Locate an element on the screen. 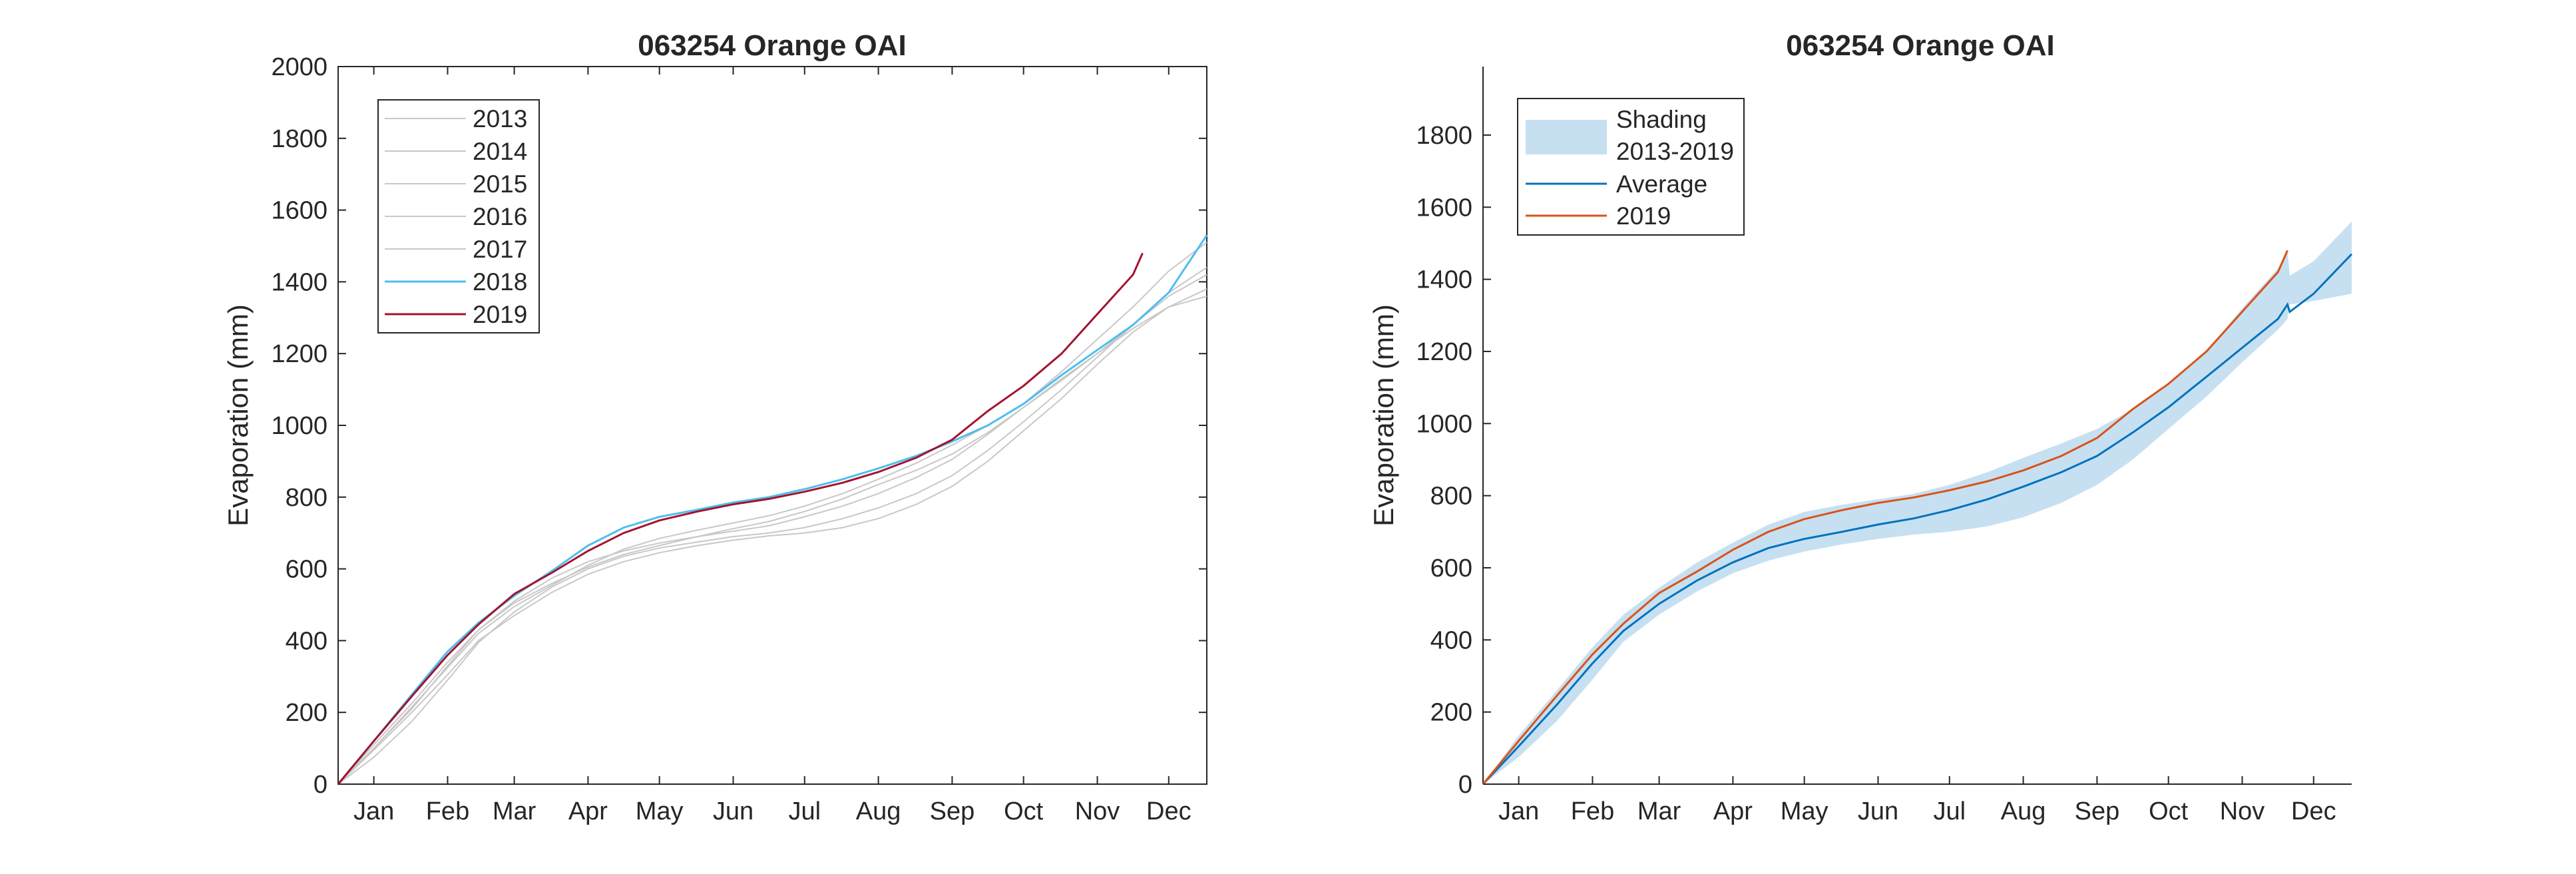 The width and height of the screenshot is (2576, 874). legend-label-average: Average is located at coordinates (1661, 184).